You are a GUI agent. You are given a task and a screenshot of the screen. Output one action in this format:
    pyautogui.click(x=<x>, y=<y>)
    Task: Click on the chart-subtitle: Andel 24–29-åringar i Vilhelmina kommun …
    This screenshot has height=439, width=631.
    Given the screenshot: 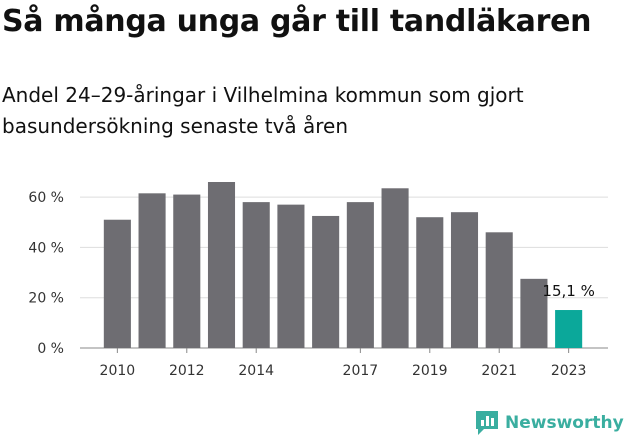 What is the action you would take?
    pyautogui.click(x=263, y=110)
    